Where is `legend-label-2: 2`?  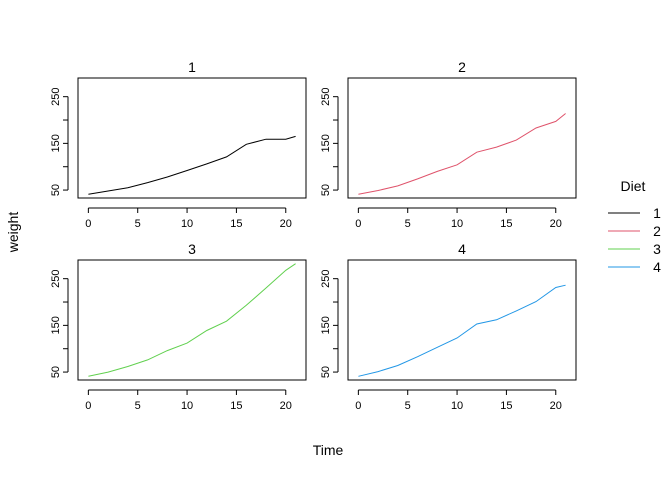
legend-label-2: 2 is located at coordinates (657, 231).